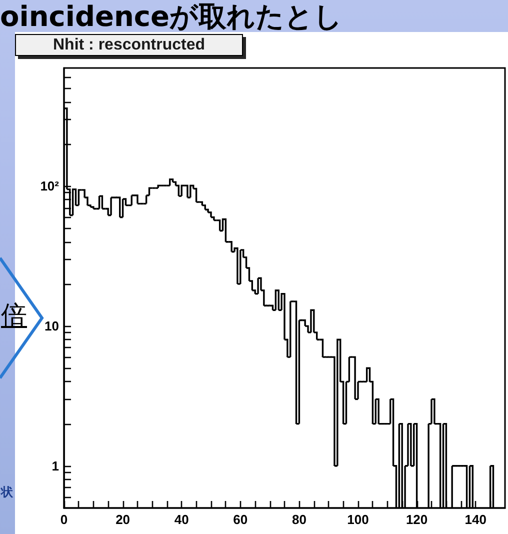 The height and width of the screenshot is (534, 508). I want to click on text: oincidenceが取れたとし, so click(171, 17).